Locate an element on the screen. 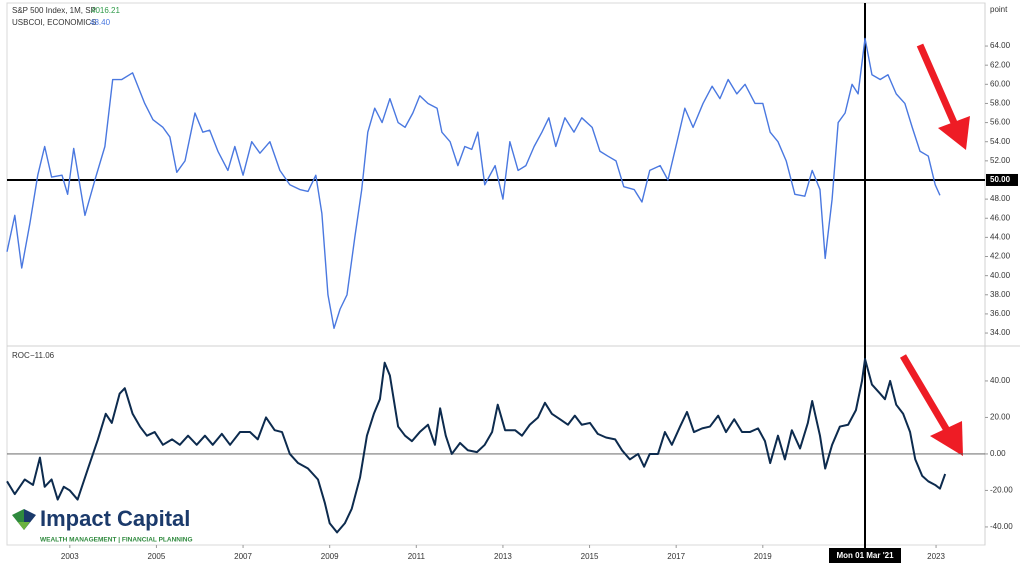 Image resolution: width=1024 pixels, height=570 pixels. crosshair-label: Mon 01 Mar '21 is located at coordinates (865, 555).